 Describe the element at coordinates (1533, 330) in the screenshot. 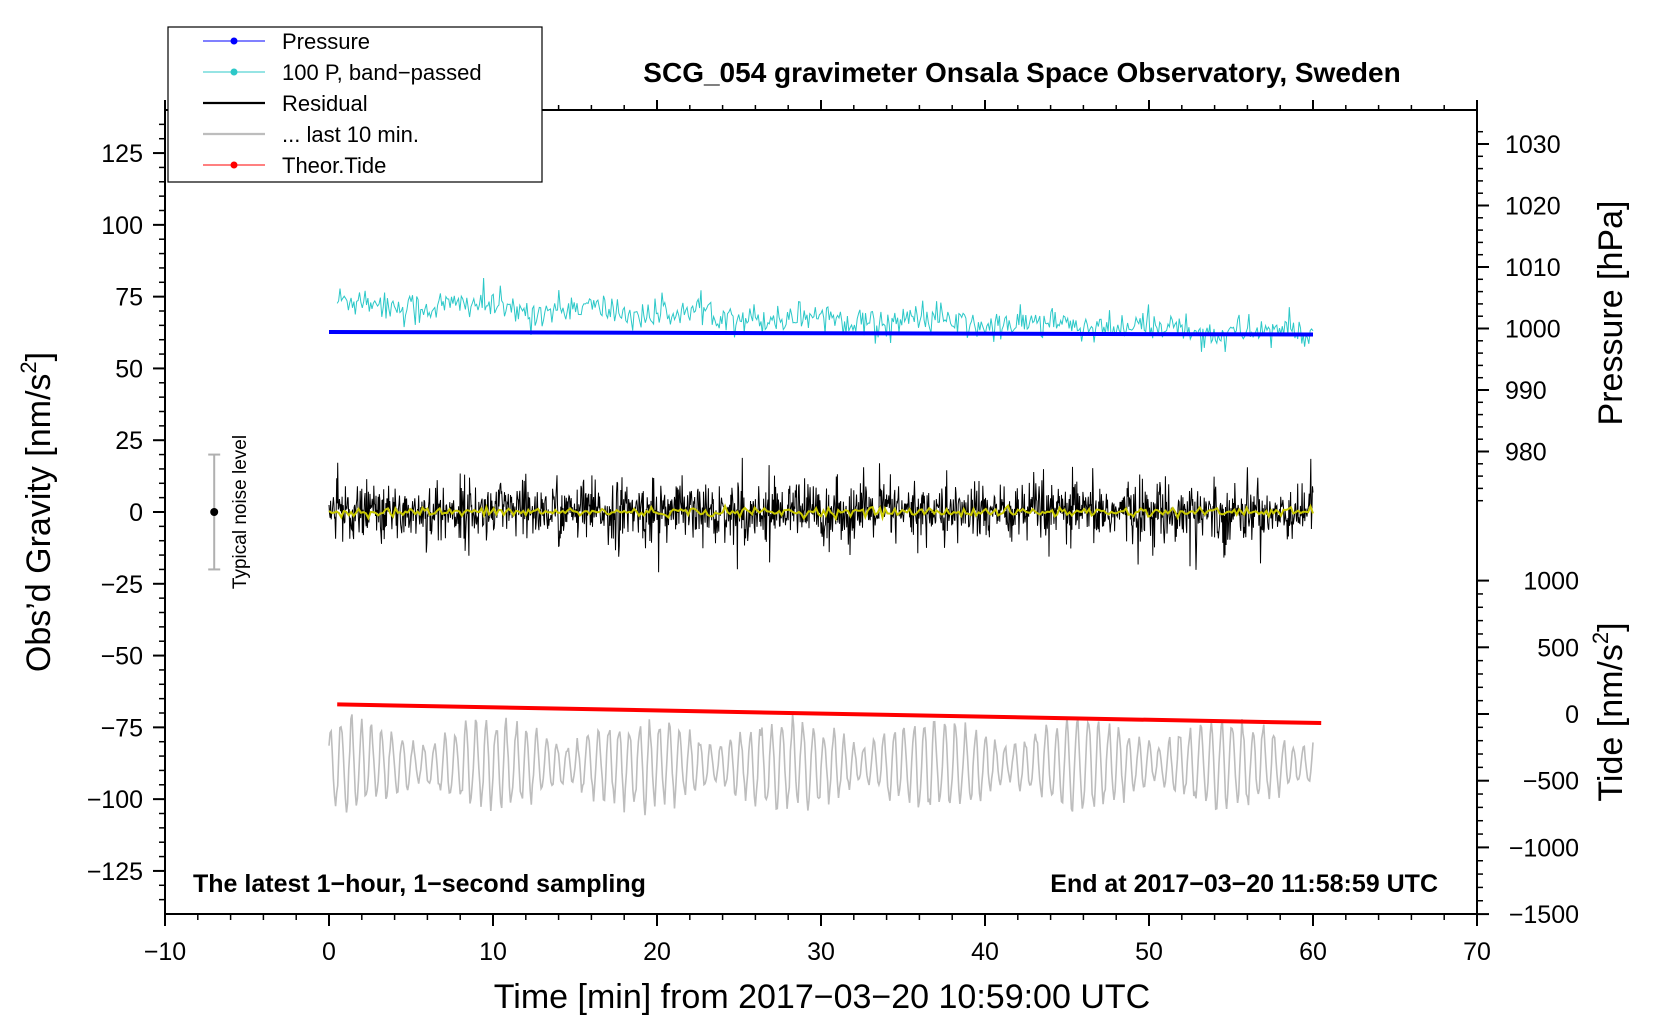

I see `pressure-tick-label: 1000` at that location.